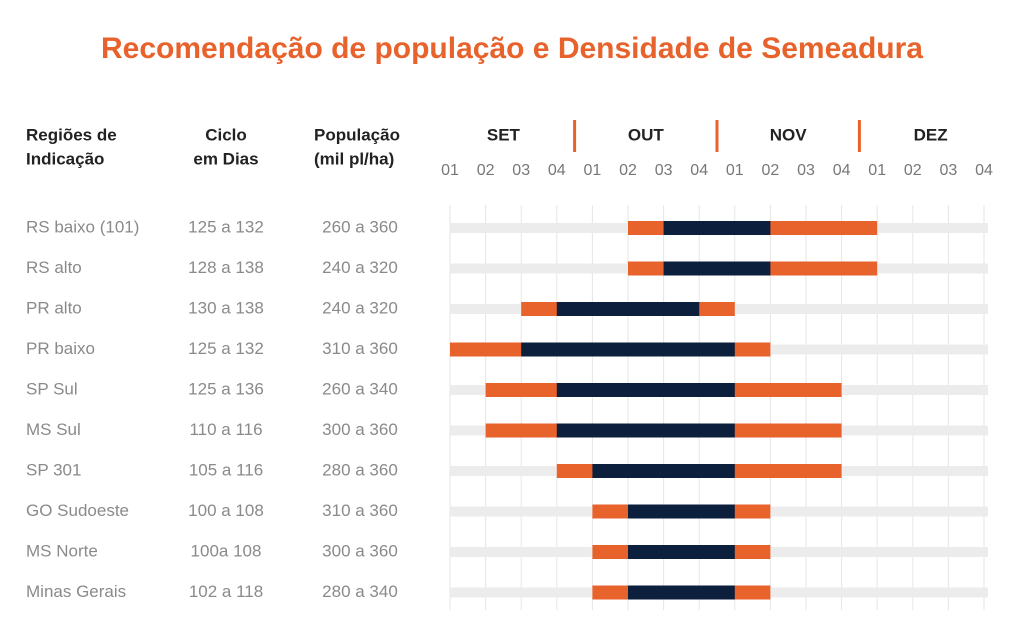  I want to click on header: Indicação, so click(65, 158).